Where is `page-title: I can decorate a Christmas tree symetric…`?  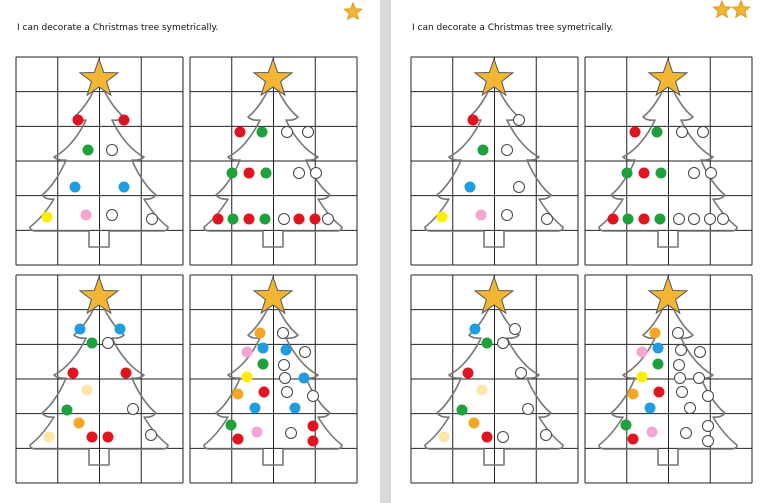 page-title: I can decorate a Christmas tree symetric… is located at coordinates (117, 28).